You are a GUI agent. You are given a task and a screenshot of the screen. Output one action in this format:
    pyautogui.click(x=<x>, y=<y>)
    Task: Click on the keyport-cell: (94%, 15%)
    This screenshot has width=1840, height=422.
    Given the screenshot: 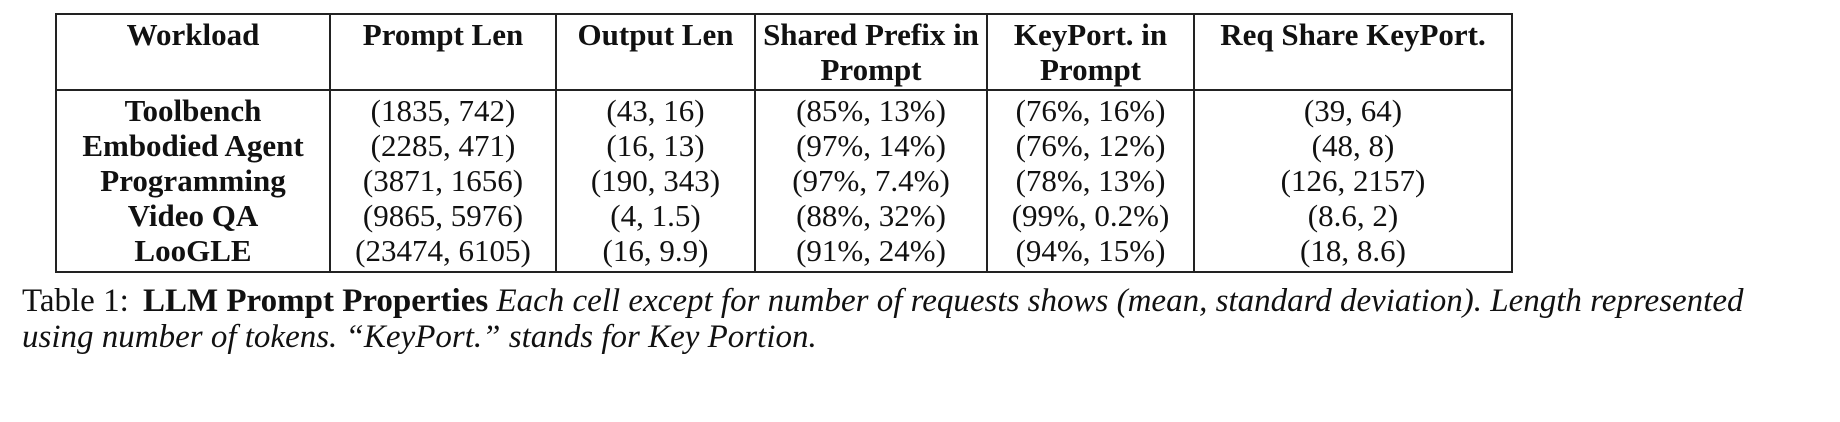 What is the action you would take?
    pyautogui.click(x=1090, y=252)
    